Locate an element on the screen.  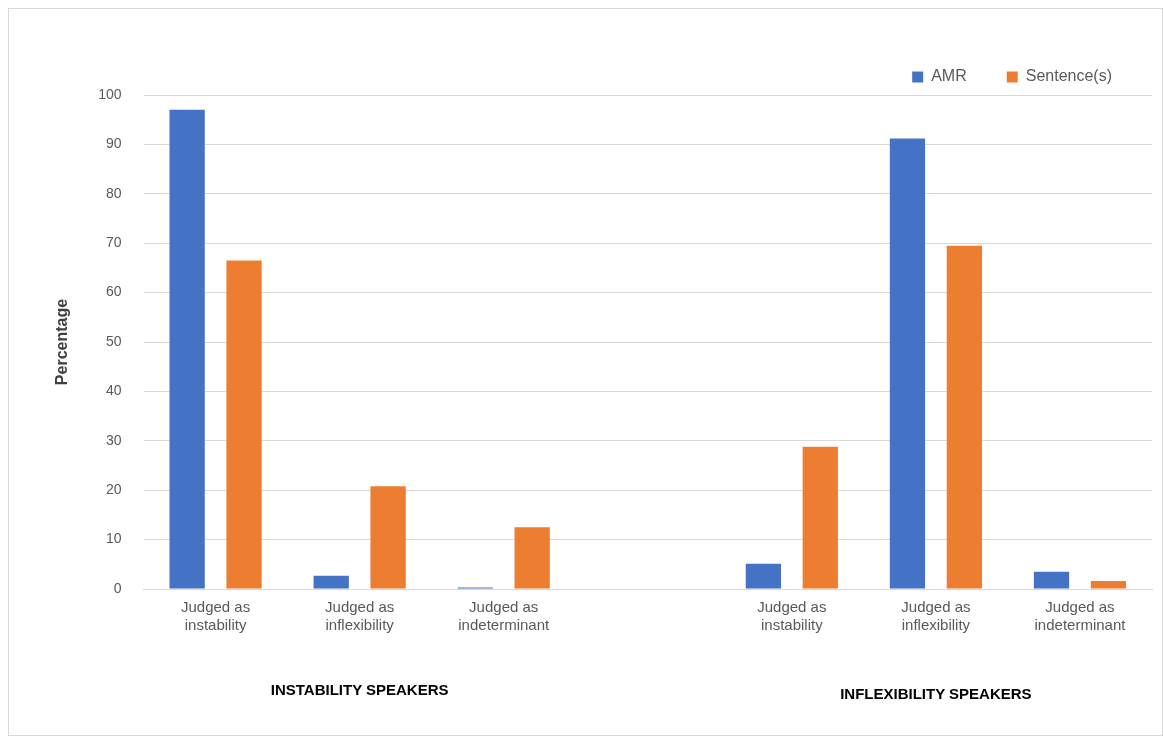
y-tick-label: 0 is located at coordinates (117, 587).